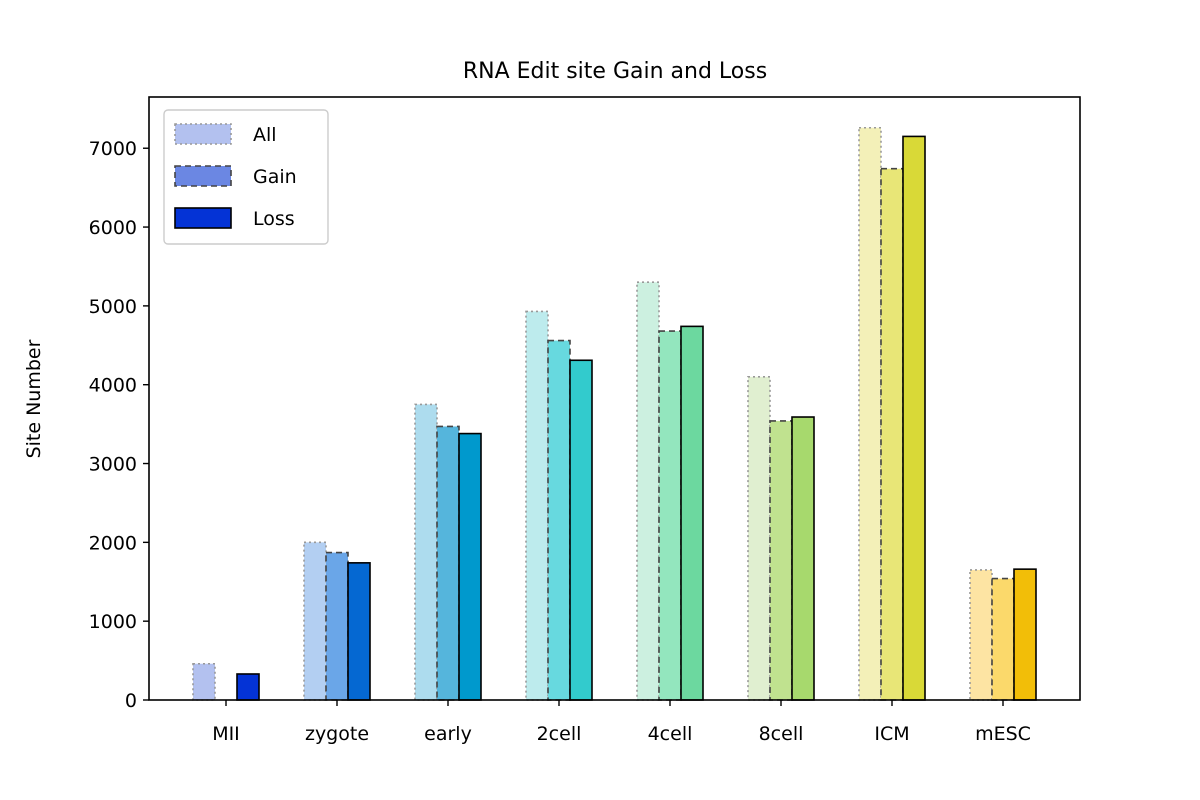 The width and height of the screenshot is (1200, 800). I want to click on y-tick-label: 5000, so click(113, 307).